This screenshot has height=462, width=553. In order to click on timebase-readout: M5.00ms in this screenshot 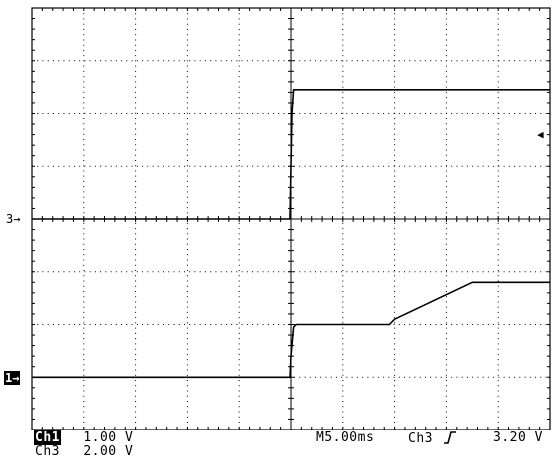, I will do `click(345, 438)`.